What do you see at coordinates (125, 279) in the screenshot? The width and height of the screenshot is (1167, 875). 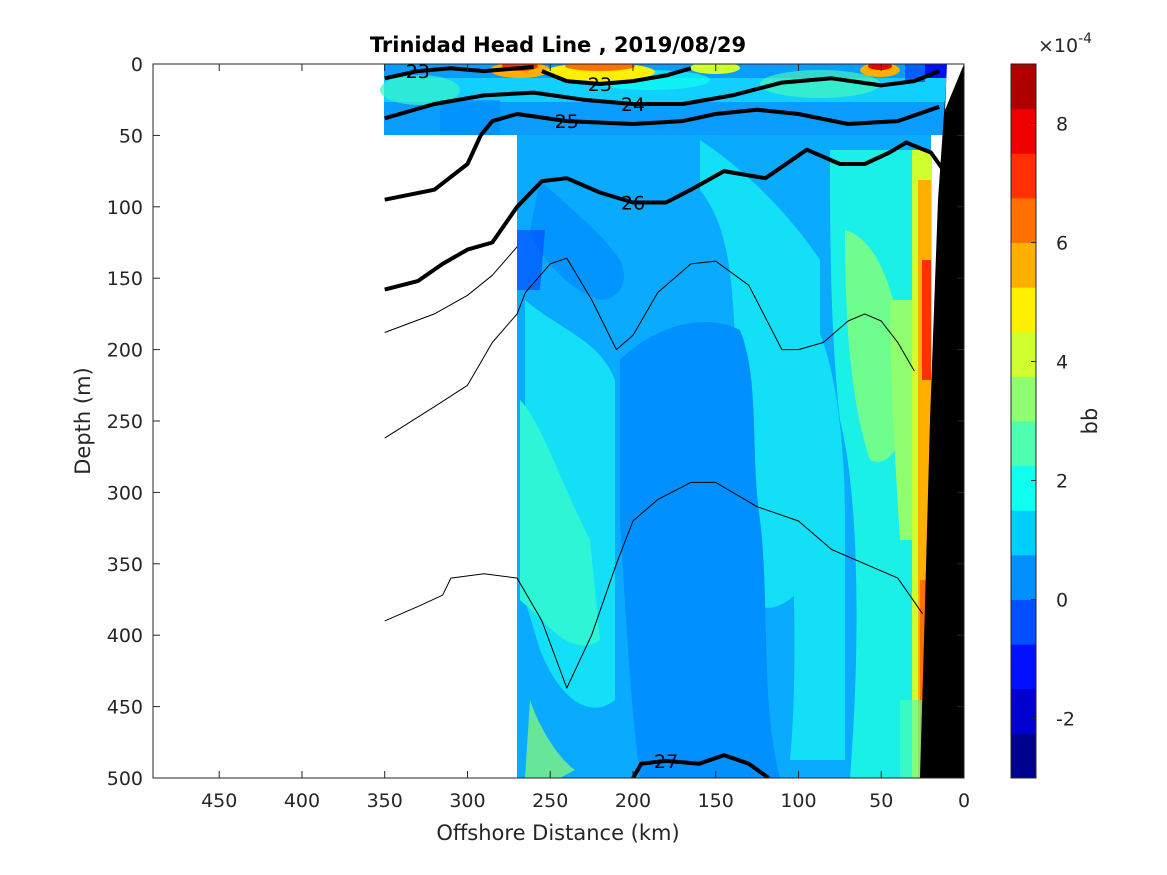 I see `y-tick-label: 150` at bounding box center [125, 279].